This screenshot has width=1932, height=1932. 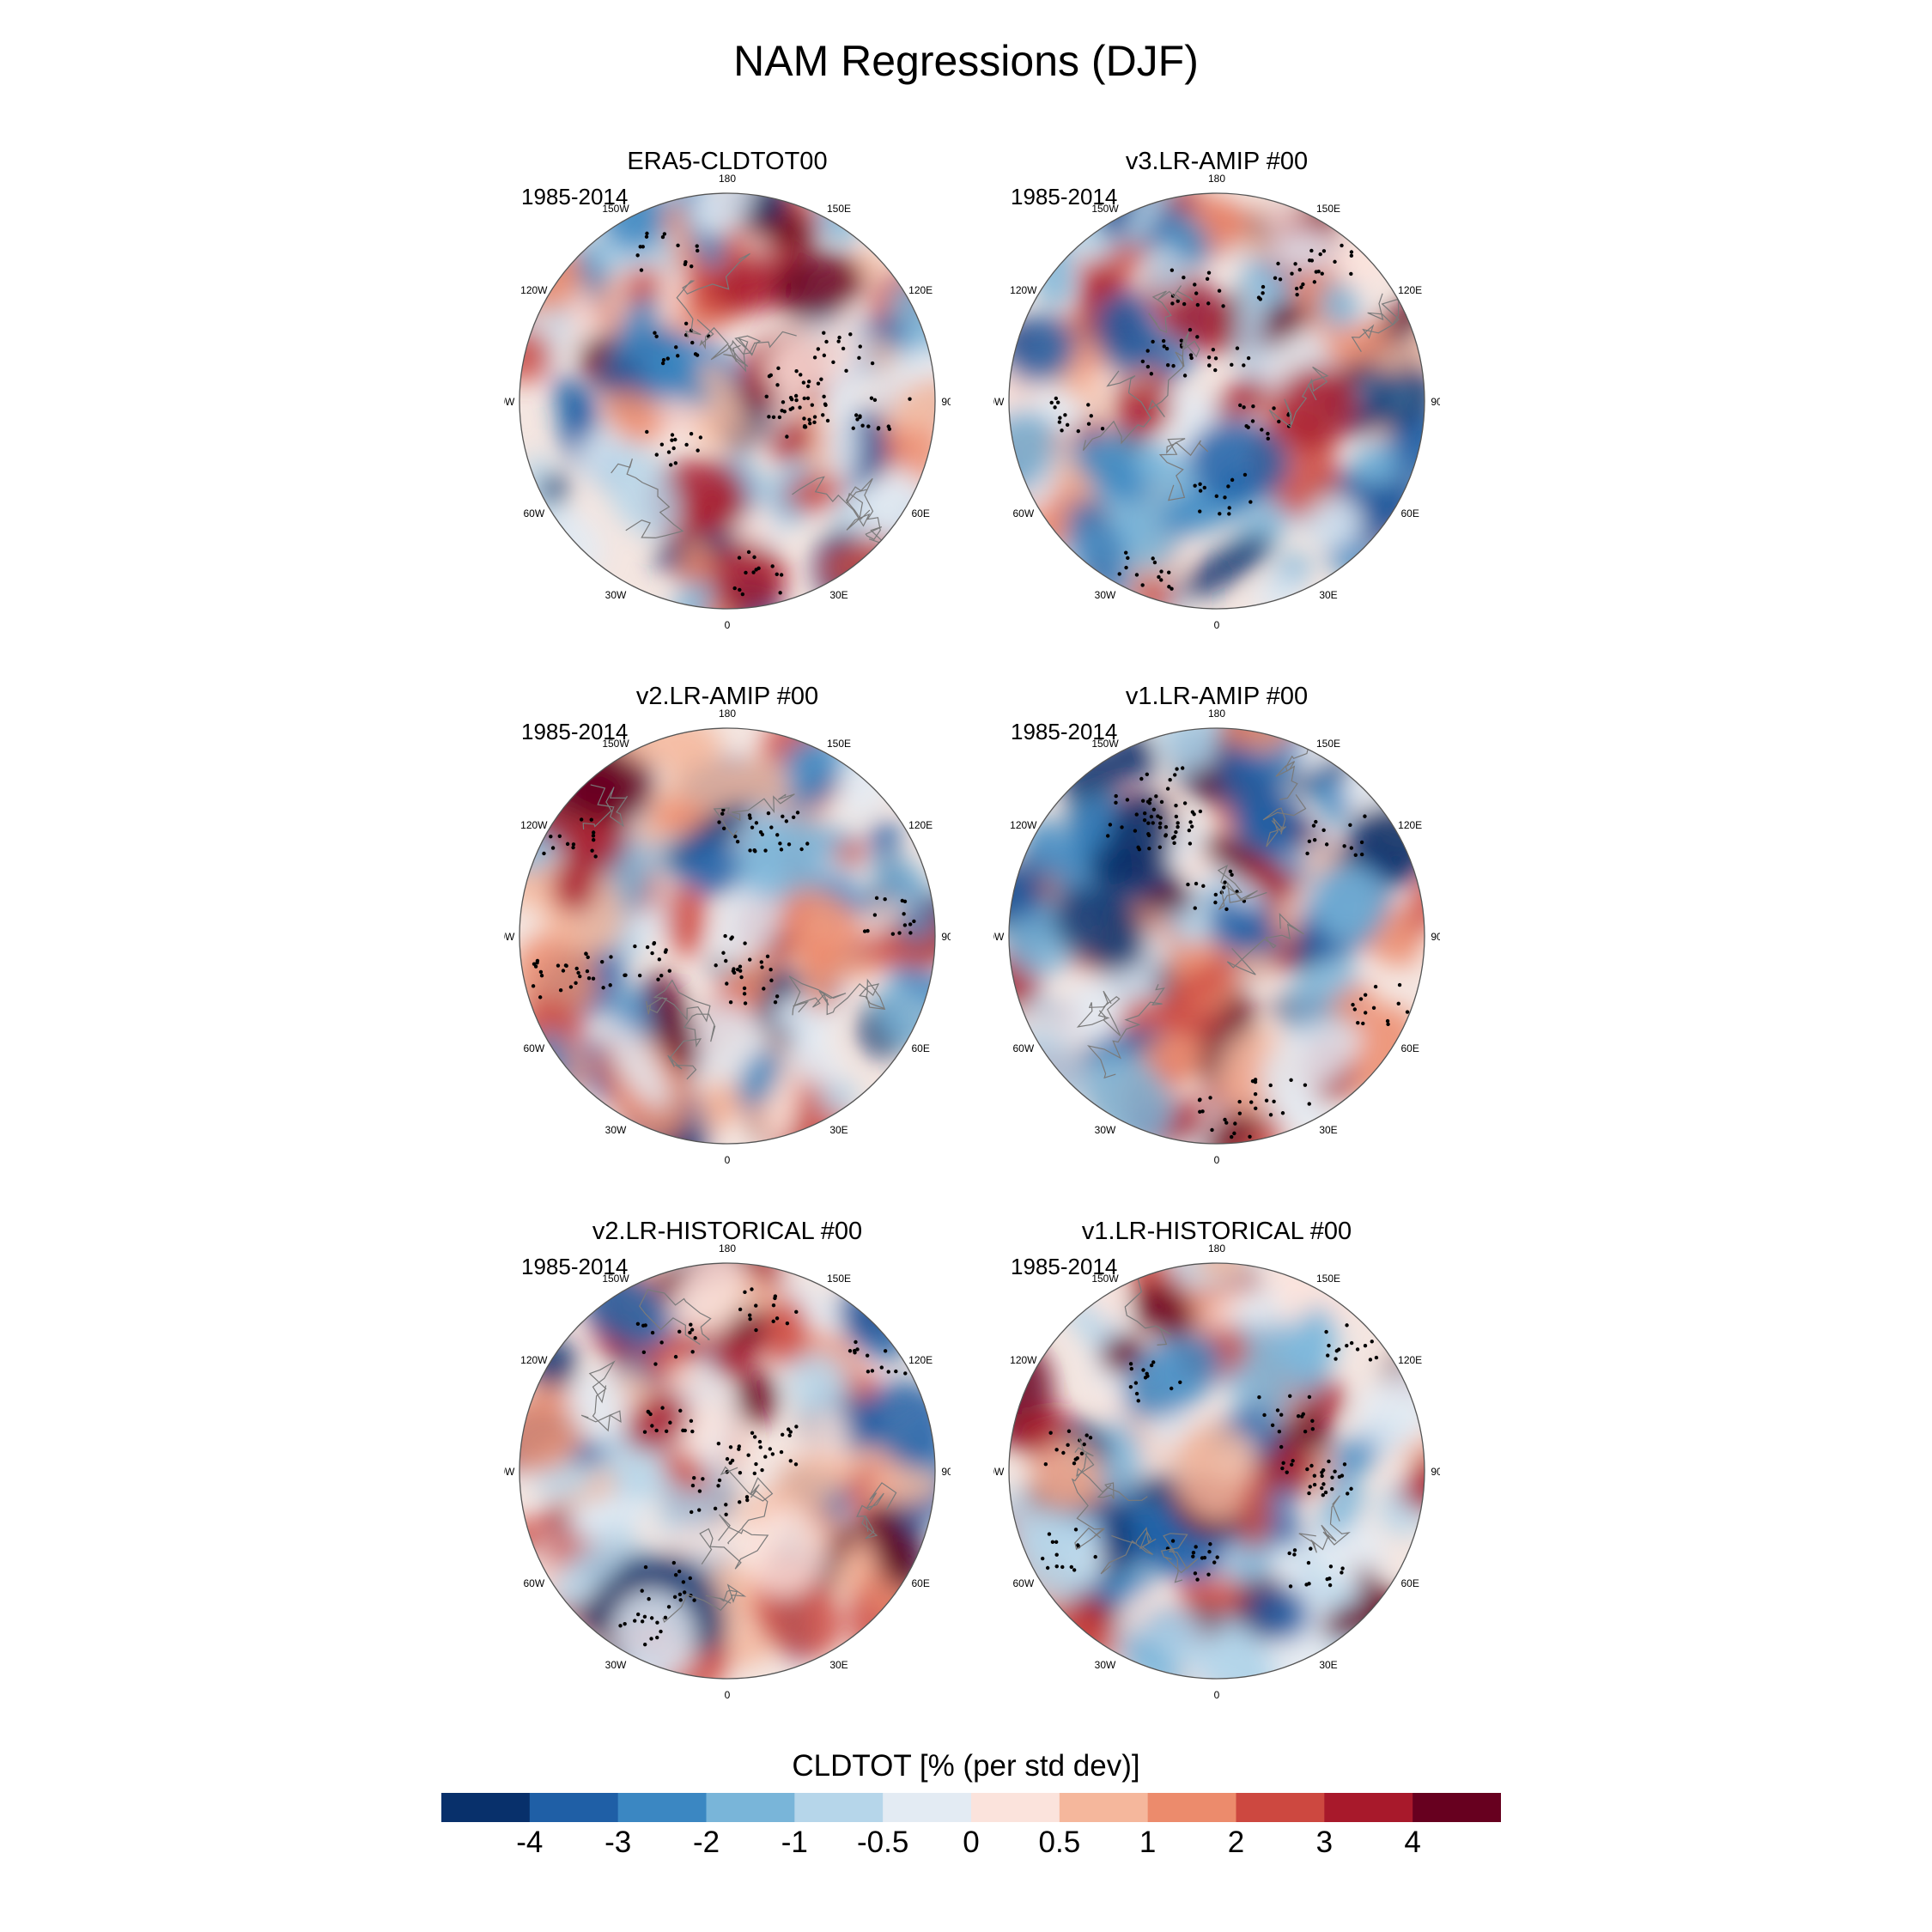 What do you see at coordinates (616, 209) in the screenshot?
I see `longitude-label: 150W` at bounding box center [616, 209].